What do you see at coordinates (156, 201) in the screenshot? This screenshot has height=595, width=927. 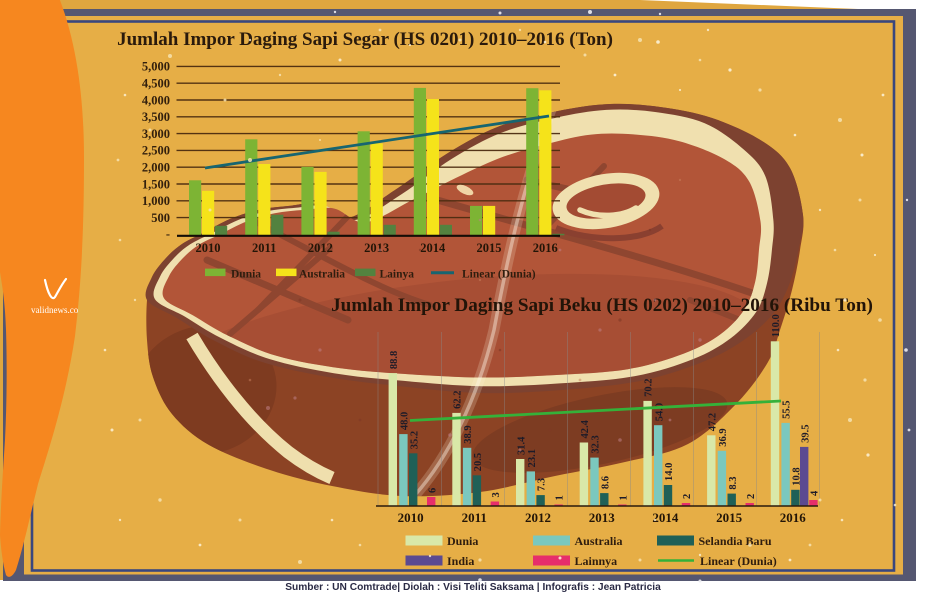 I see `svg-text: 1,000` at bounding box center [156, 201].